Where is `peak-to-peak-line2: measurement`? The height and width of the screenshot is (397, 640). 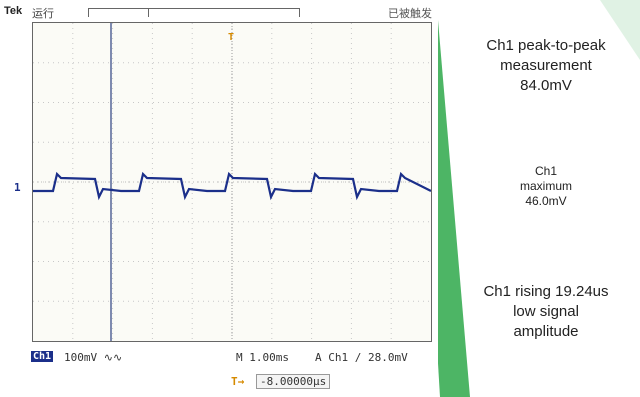 peak-to-peak-line2: measurement is located at coordinates (546, 65).